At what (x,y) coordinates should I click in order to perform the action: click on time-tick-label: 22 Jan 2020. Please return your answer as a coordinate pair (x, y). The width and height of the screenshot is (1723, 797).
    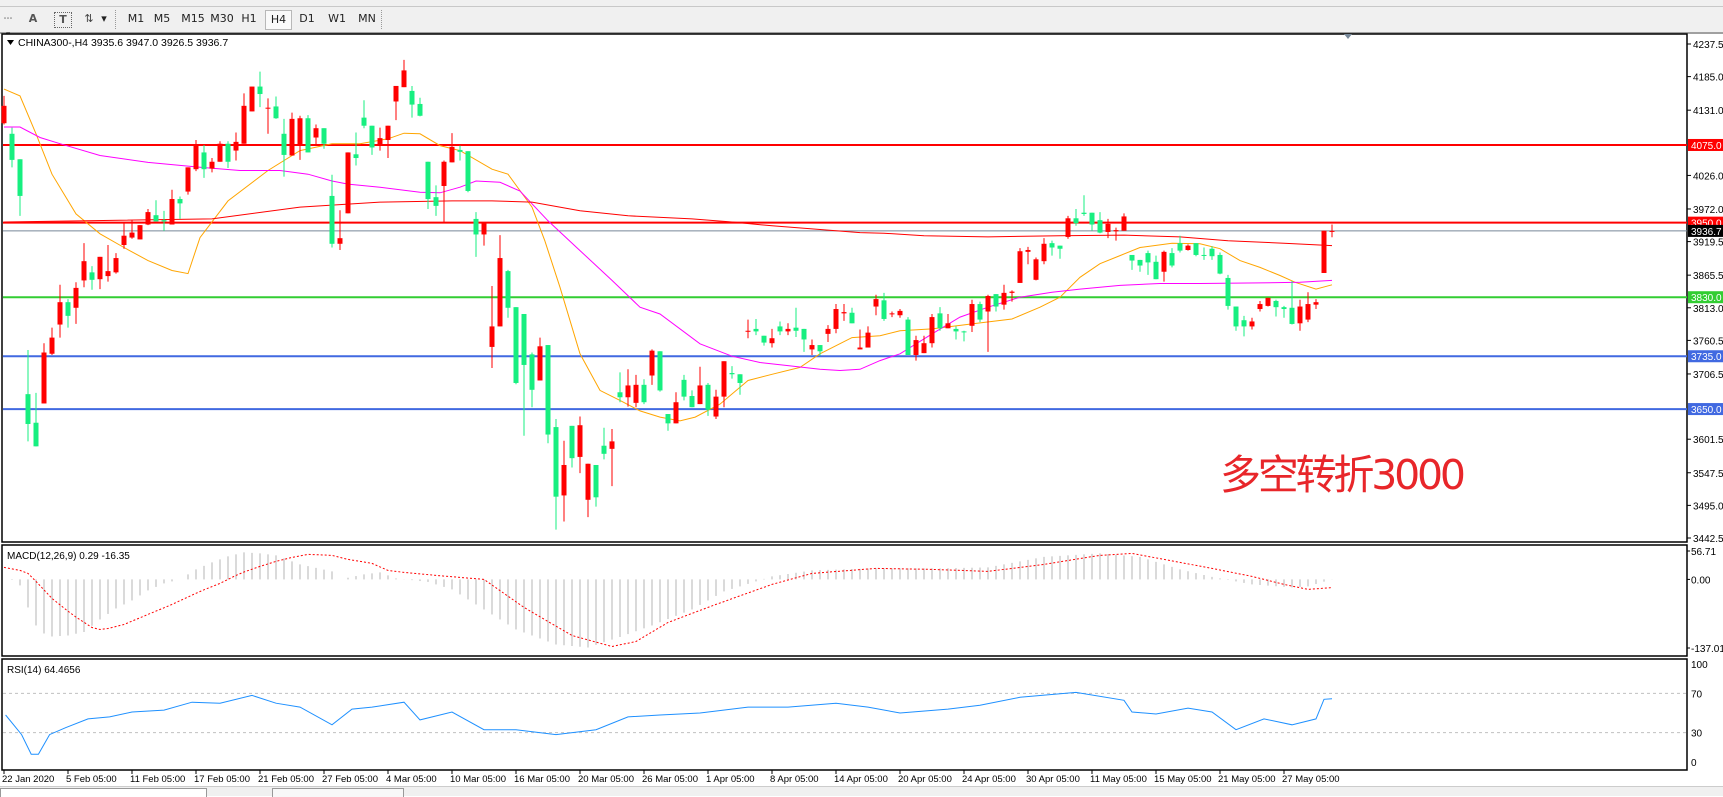
    Looking at the image, I should click on (28, 779).